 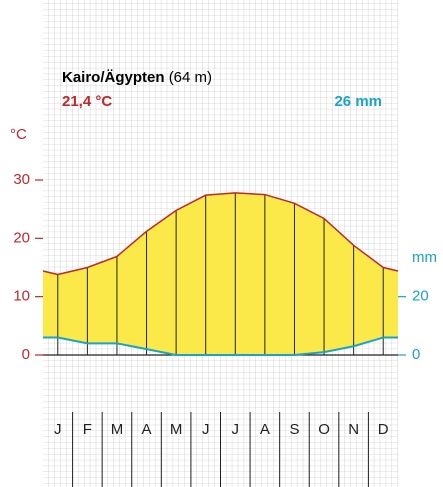 I want to click on y-tick-label: 20, so click(x=21, y=237).